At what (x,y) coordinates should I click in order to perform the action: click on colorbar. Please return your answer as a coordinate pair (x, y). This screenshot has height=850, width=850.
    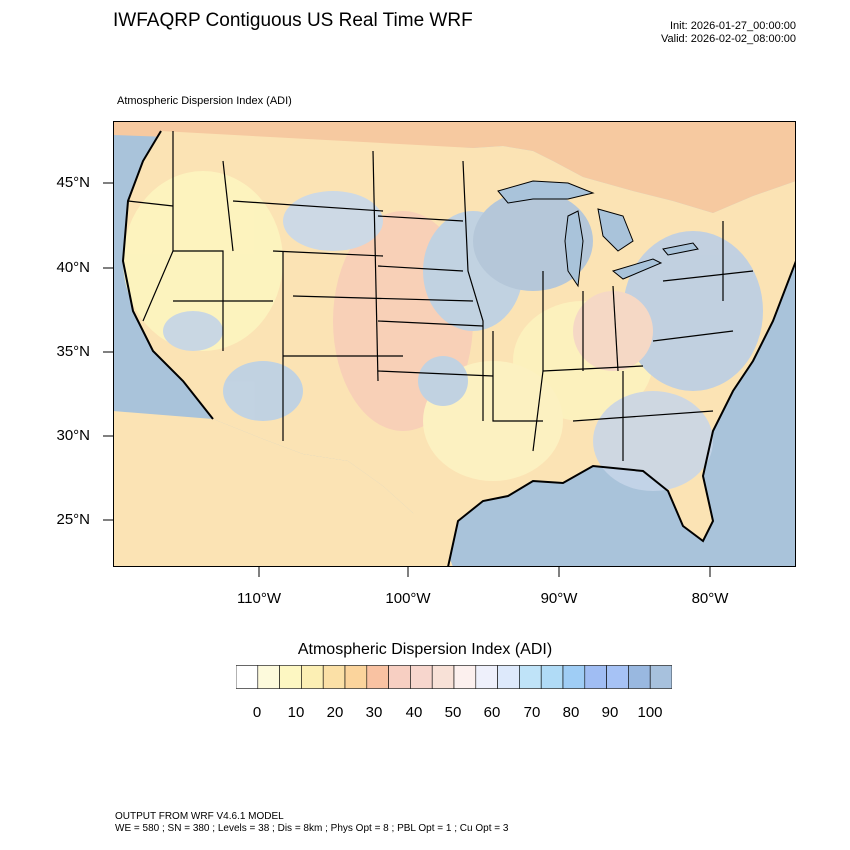
    Looking at the image, I should click on (454, 677).